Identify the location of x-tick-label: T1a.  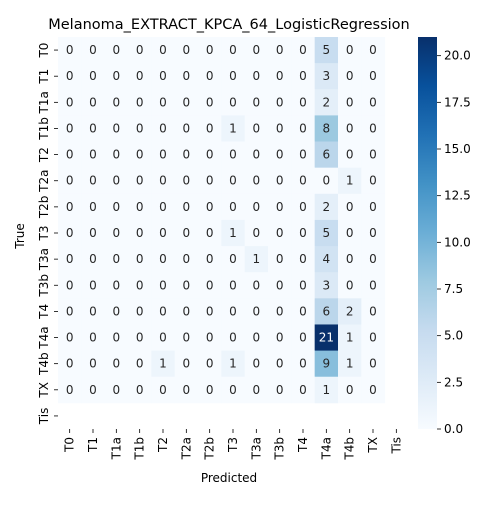
(116, 448).